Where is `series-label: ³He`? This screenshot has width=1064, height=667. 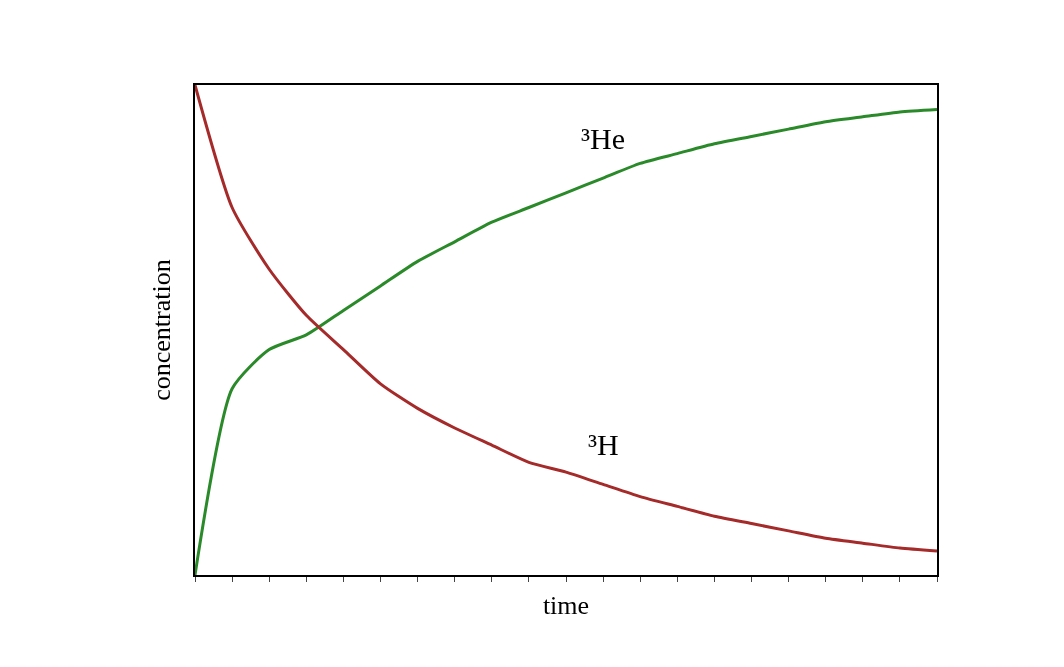
series-label: ³He is located at coordinates (603, 138).